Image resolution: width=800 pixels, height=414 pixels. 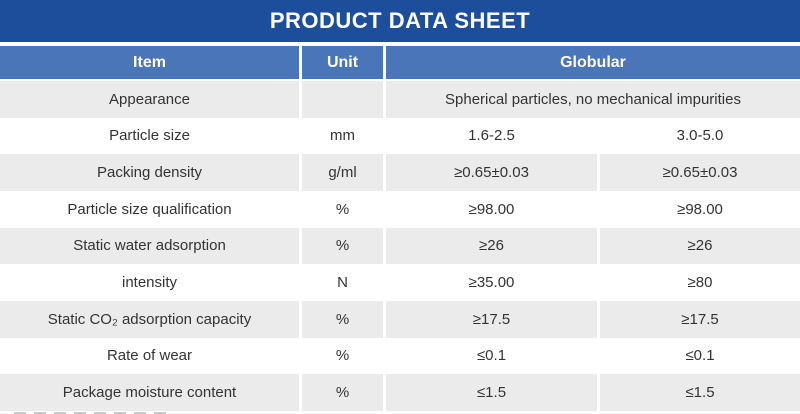 What do you see at coordinates (151, 136) in the screenshot?
I see `item-cell: Particle size` at bounding box center [151, 136].